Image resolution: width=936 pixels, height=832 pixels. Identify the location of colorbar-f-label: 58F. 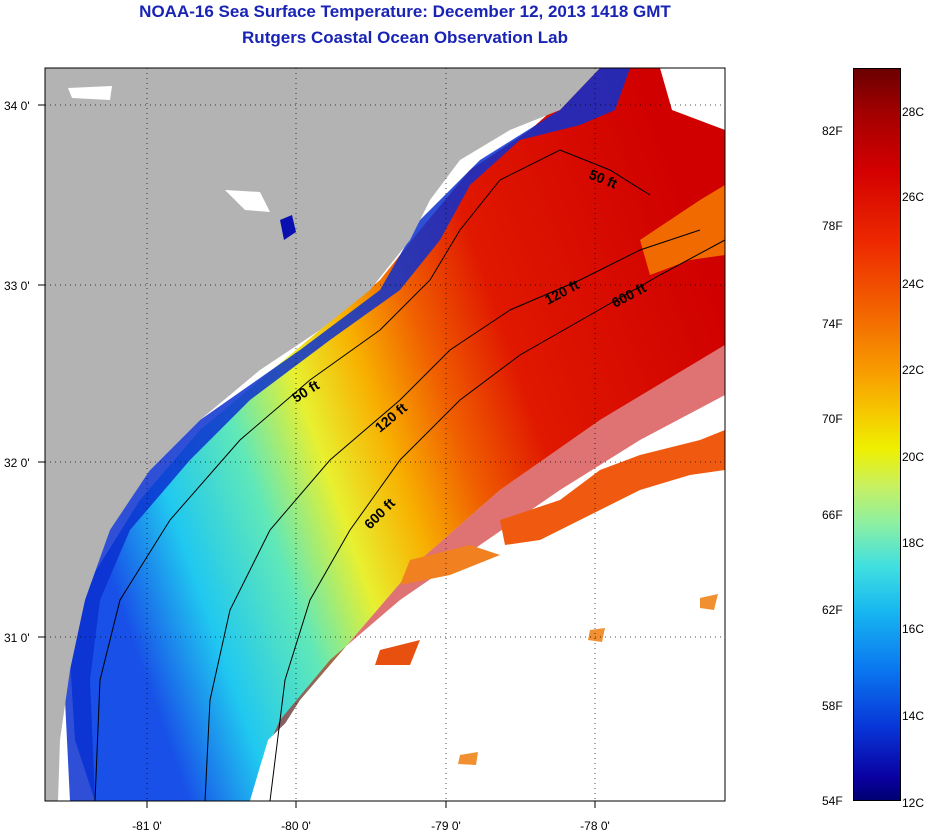
(832, 706).